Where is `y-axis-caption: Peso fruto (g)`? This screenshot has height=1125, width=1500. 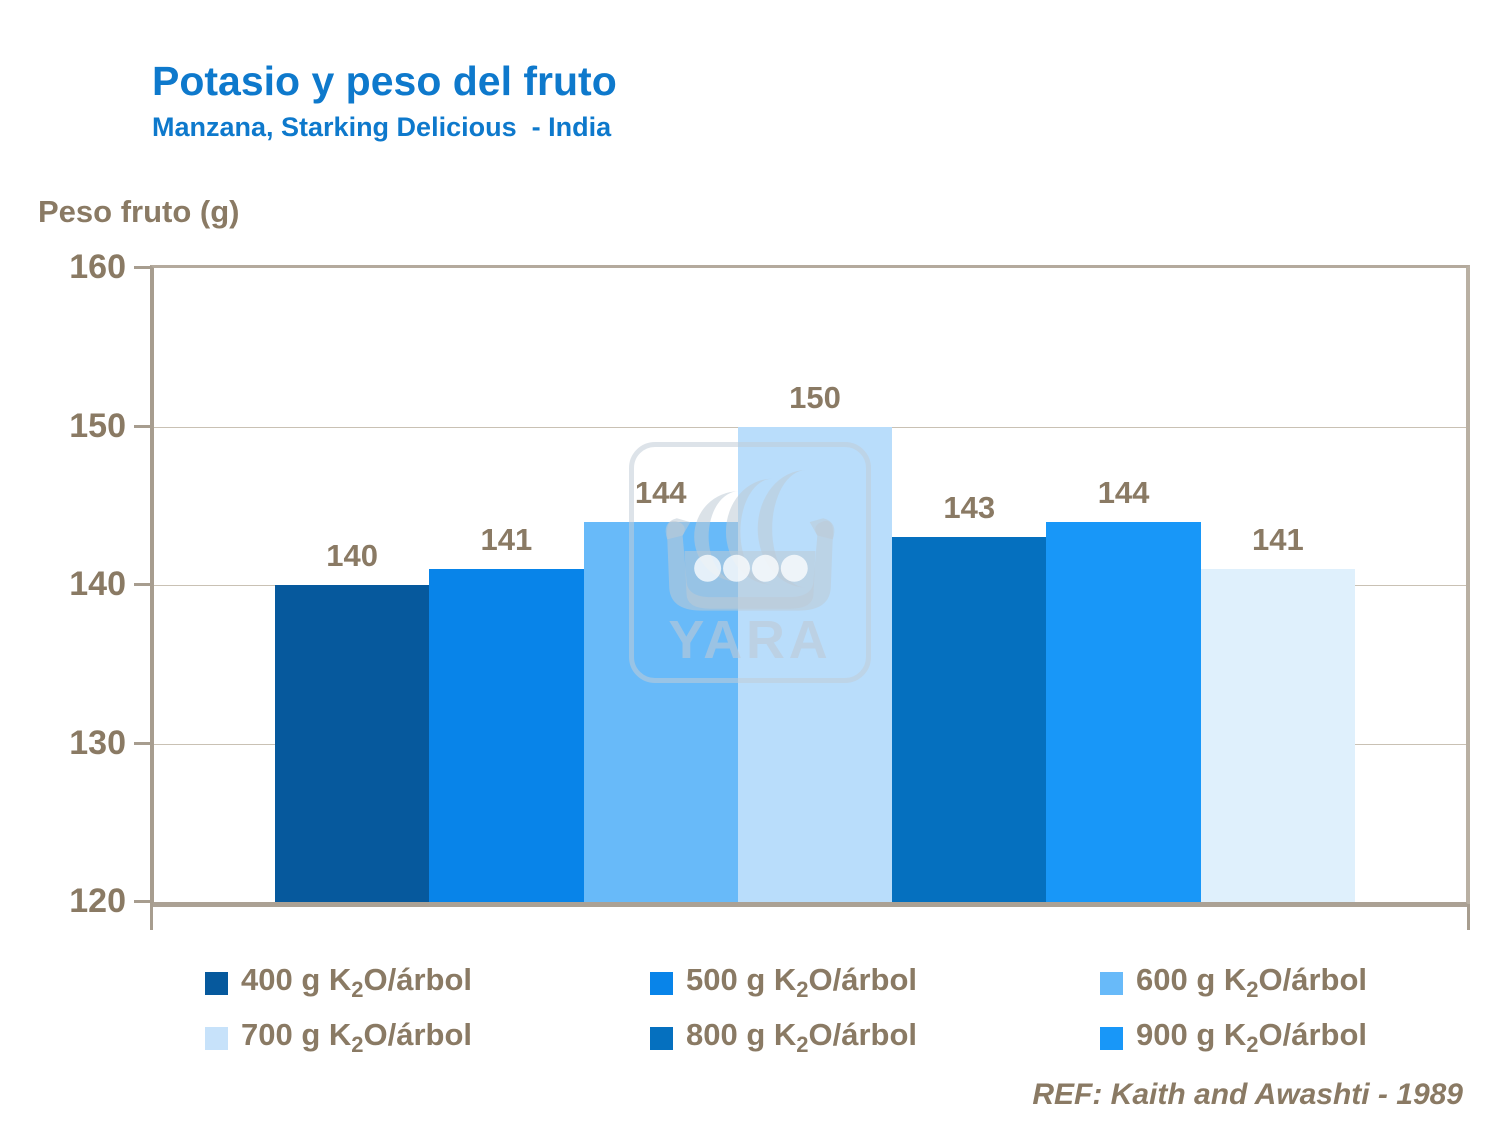
y-axis-caption: Peso fruto (g) is located at coordinates (139, 211).